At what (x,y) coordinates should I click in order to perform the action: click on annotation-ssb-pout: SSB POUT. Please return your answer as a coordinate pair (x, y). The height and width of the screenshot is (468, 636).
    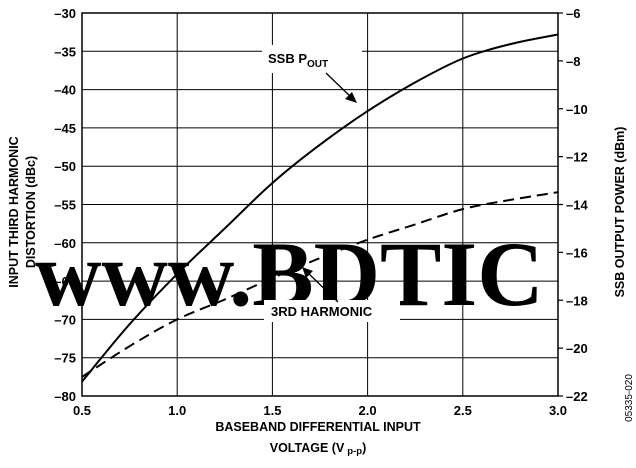
    Looking at the image, I should click on (312, 74).